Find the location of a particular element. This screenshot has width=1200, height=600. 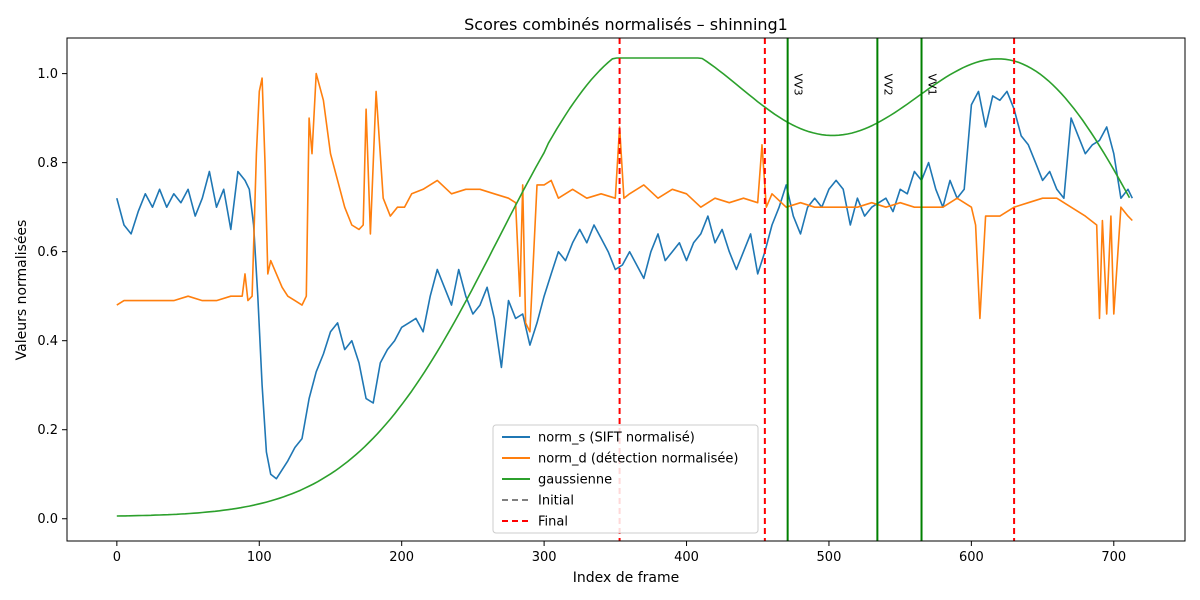

x-tick-label: 0 is located at coordinates (117, 557).